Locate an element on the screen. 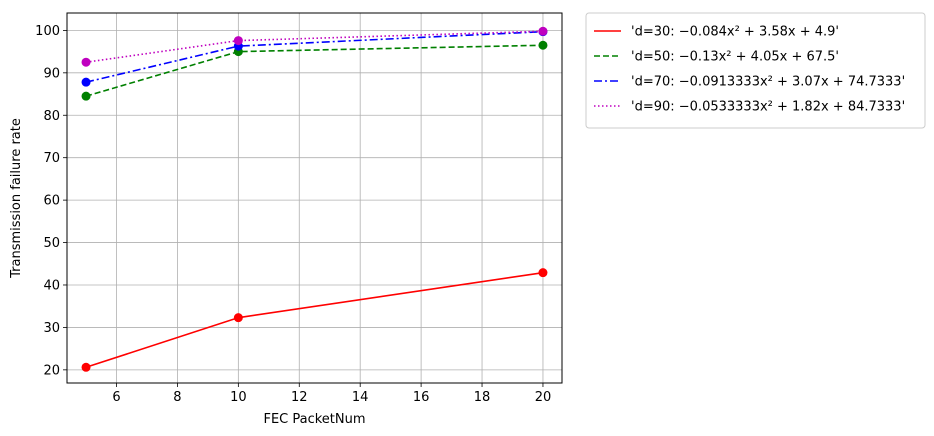 The height and width of the screenshot is (436, 934). x-tick-label: 20 is located at coordinates (543, 397).